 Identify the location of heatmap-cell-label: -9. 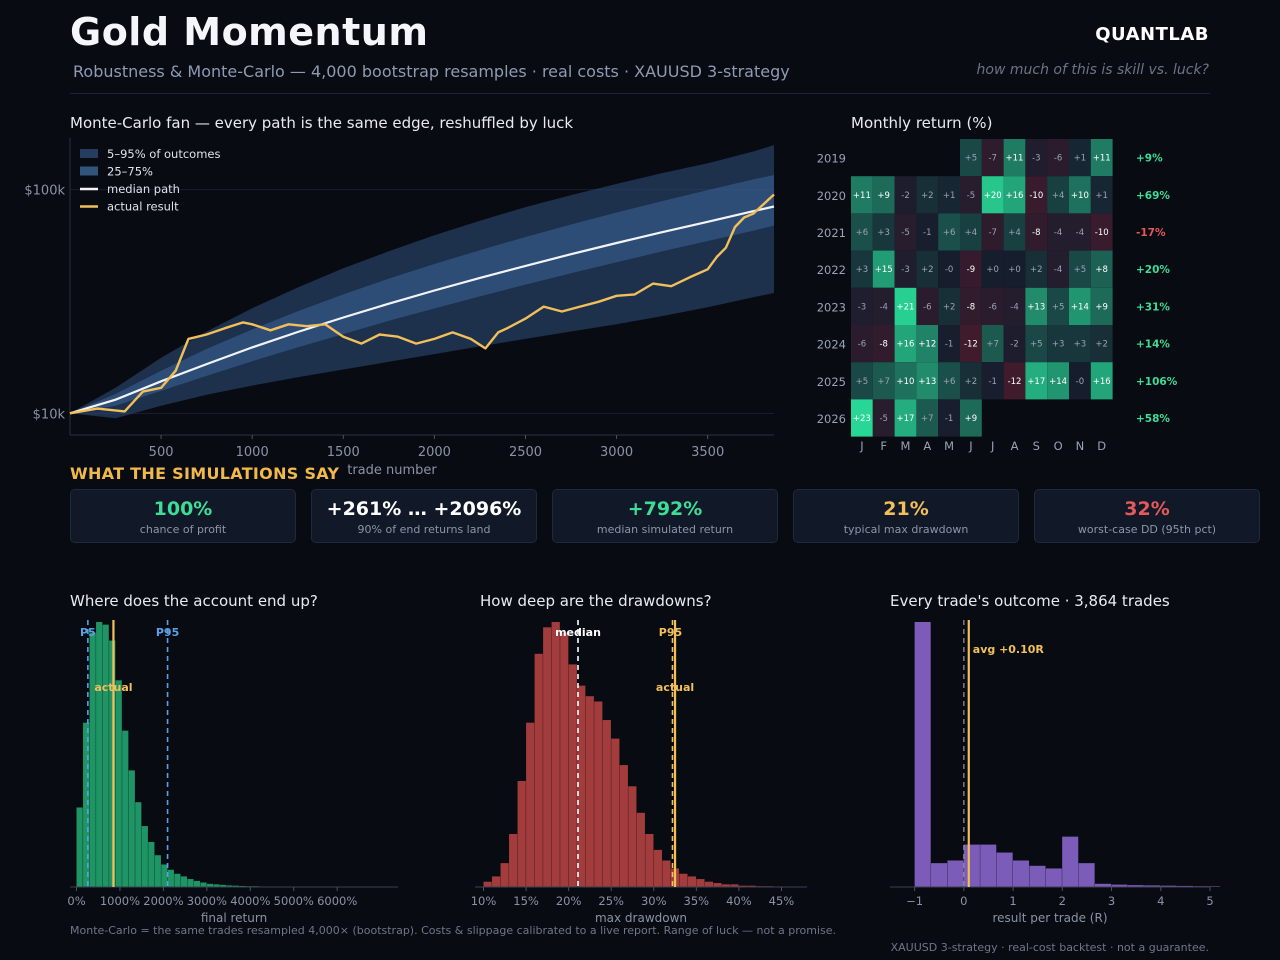
(971, 270).